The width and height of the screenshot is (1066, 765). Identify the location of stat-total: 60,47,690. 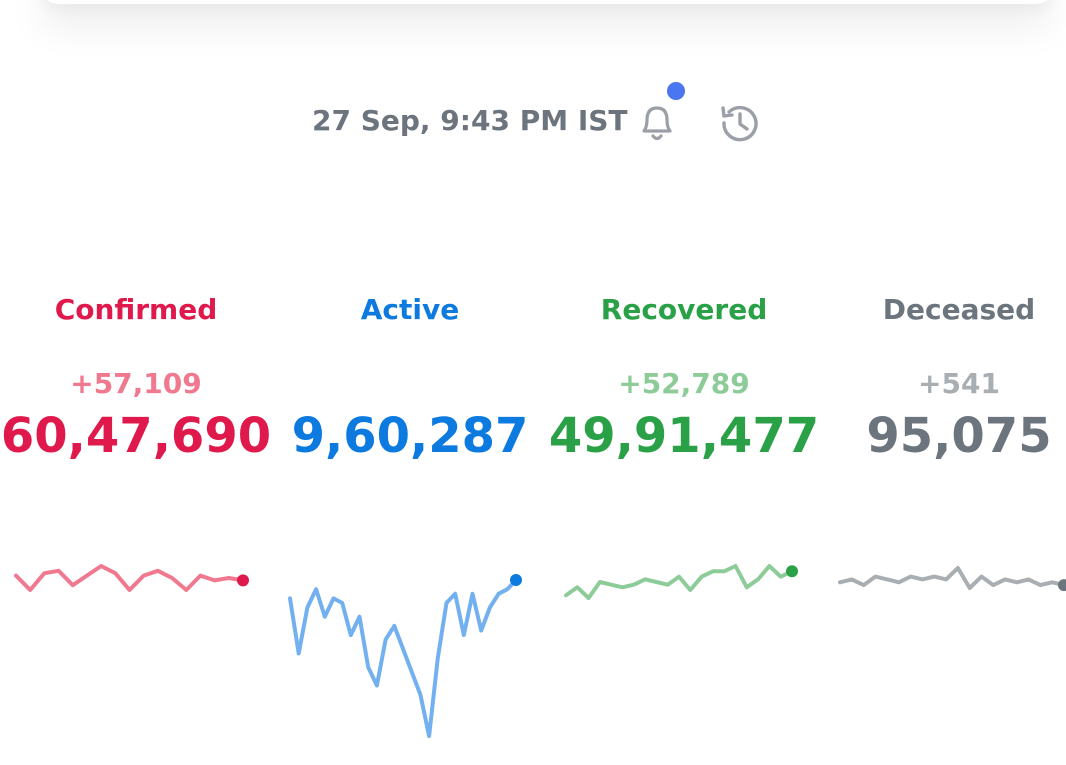
(136, 436).